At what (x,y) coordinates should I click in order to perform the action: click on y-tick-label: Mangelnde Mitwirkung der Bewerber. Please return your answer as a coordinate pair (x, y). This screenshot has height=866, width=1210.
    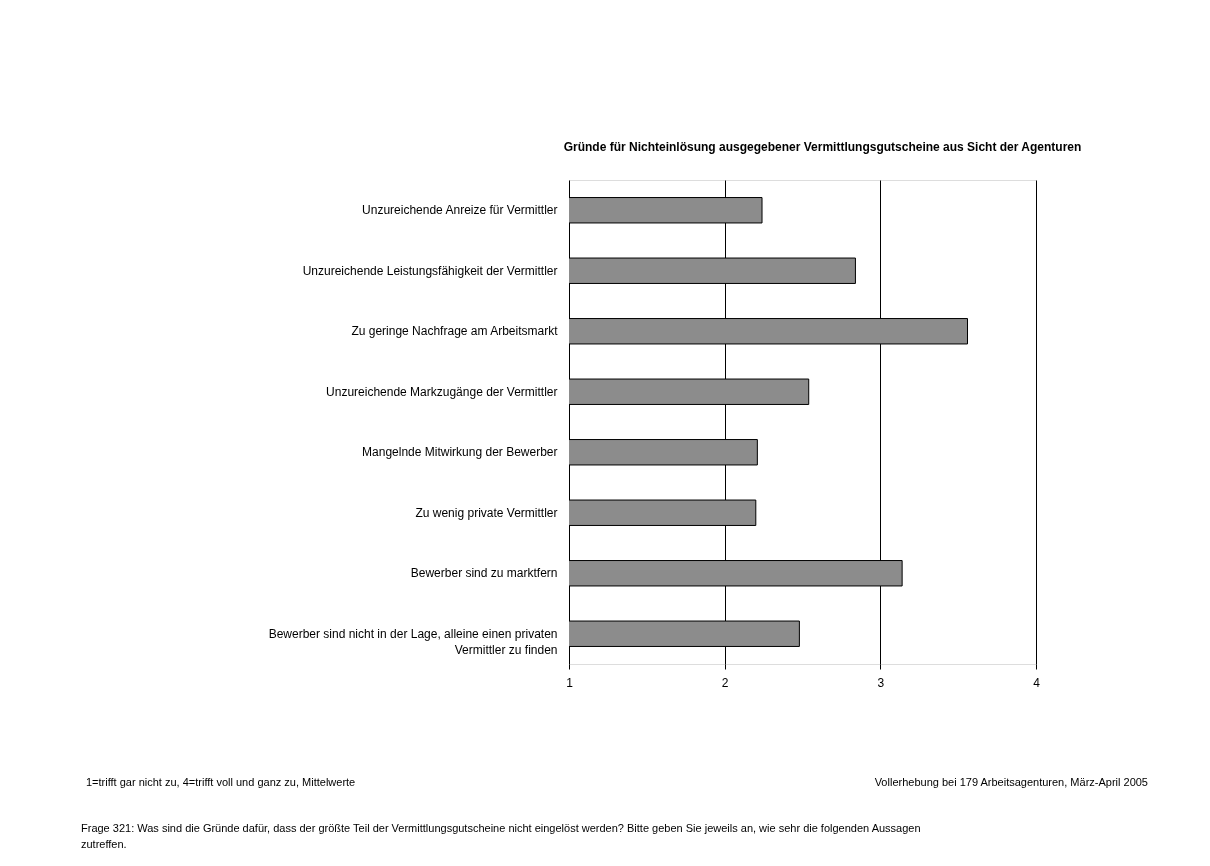
    Looking at the image, I should click on (460, 452).